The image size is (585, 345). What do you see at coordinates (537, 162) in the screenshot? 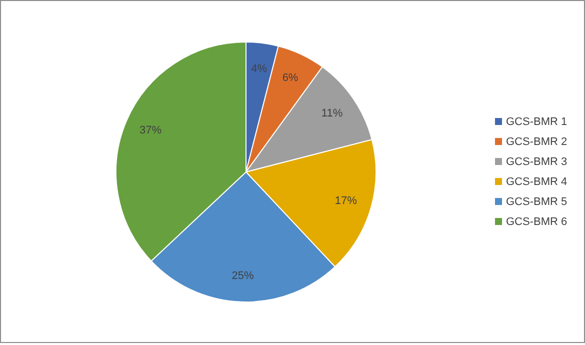
I see `legend-label: GCS-BMR 3` at bounding box center [537, 162].